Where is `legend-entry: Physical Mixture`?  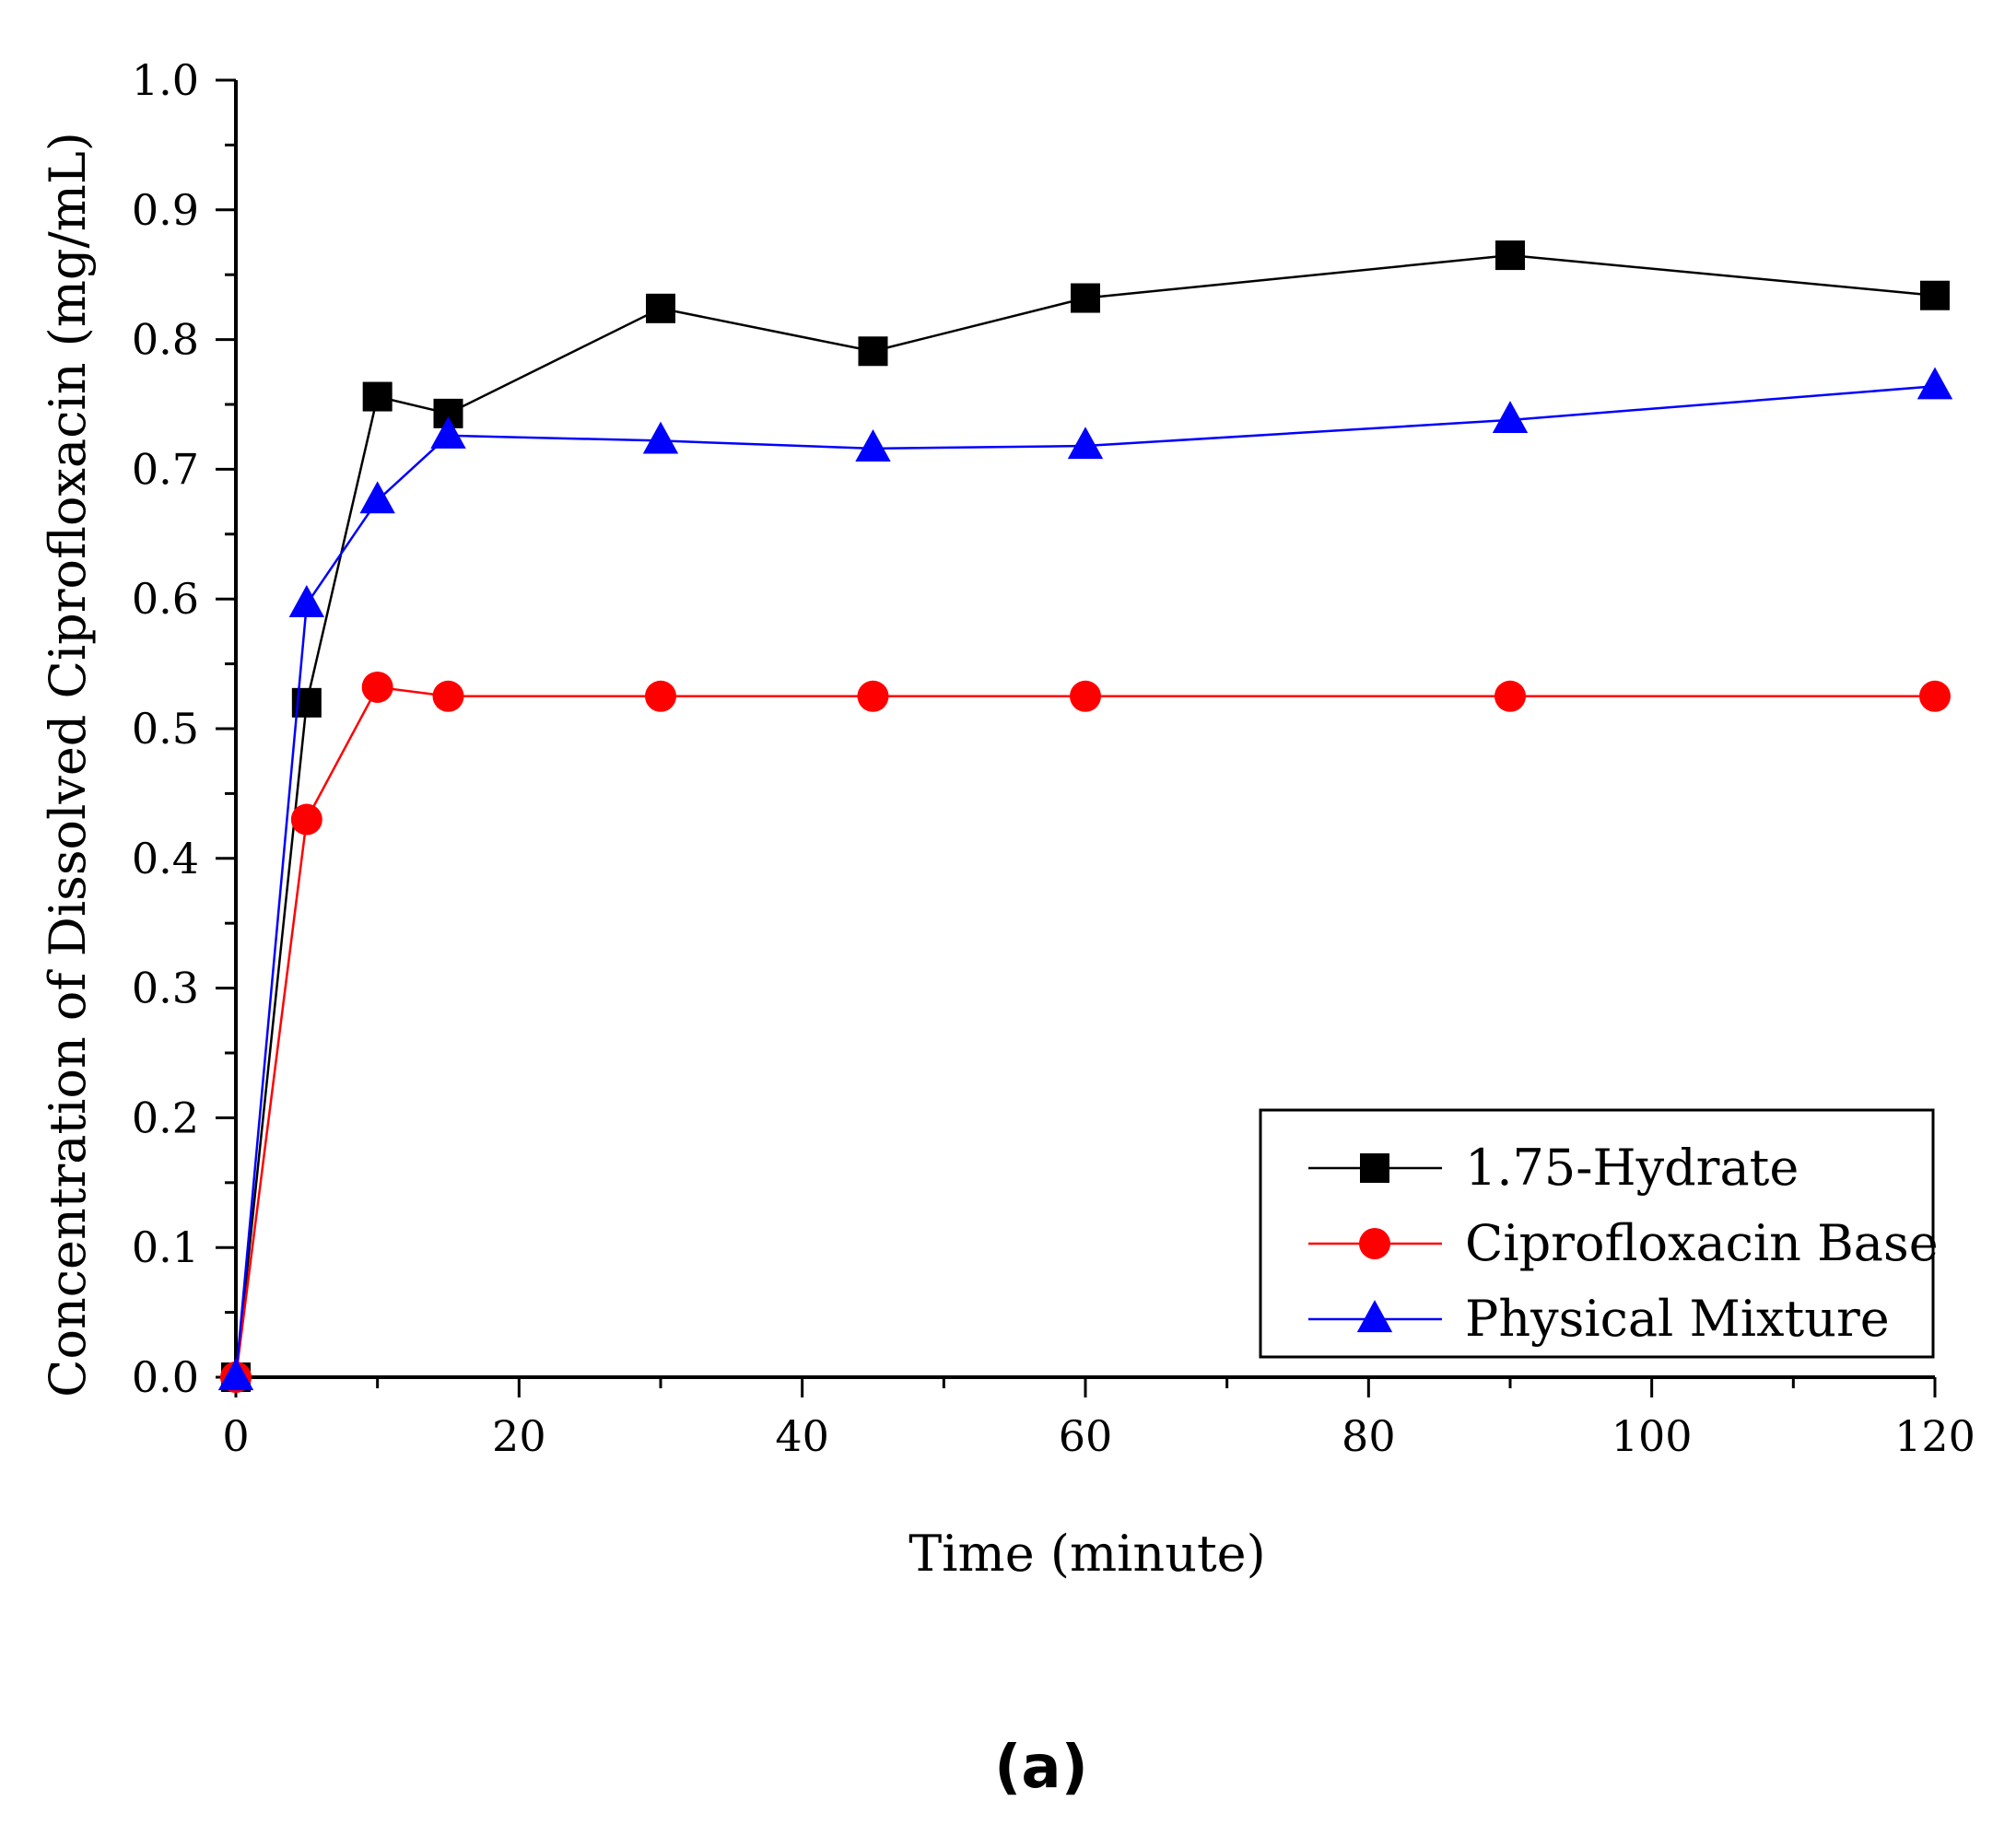
legend-entry: Physical Mixture is located at coordinates (1599, 1319).